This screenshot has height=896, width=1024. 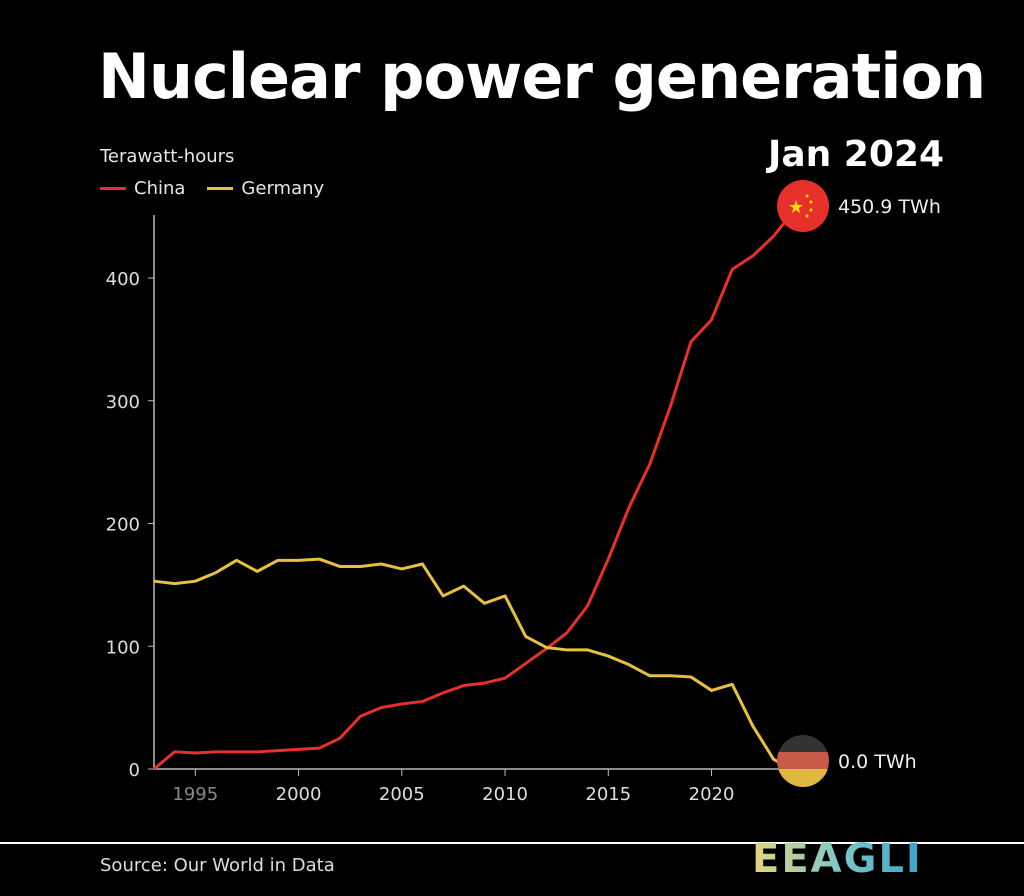 I want to click on series-line-germany, so click(x=472, y=664).